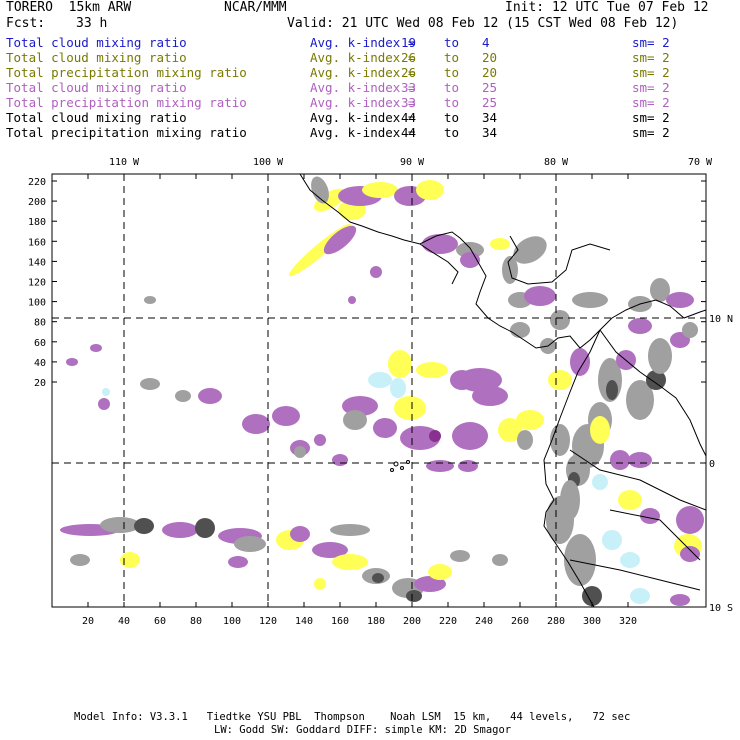 The image size is (740, 740). I want to click on lat-label: 0, so click(712, 464).